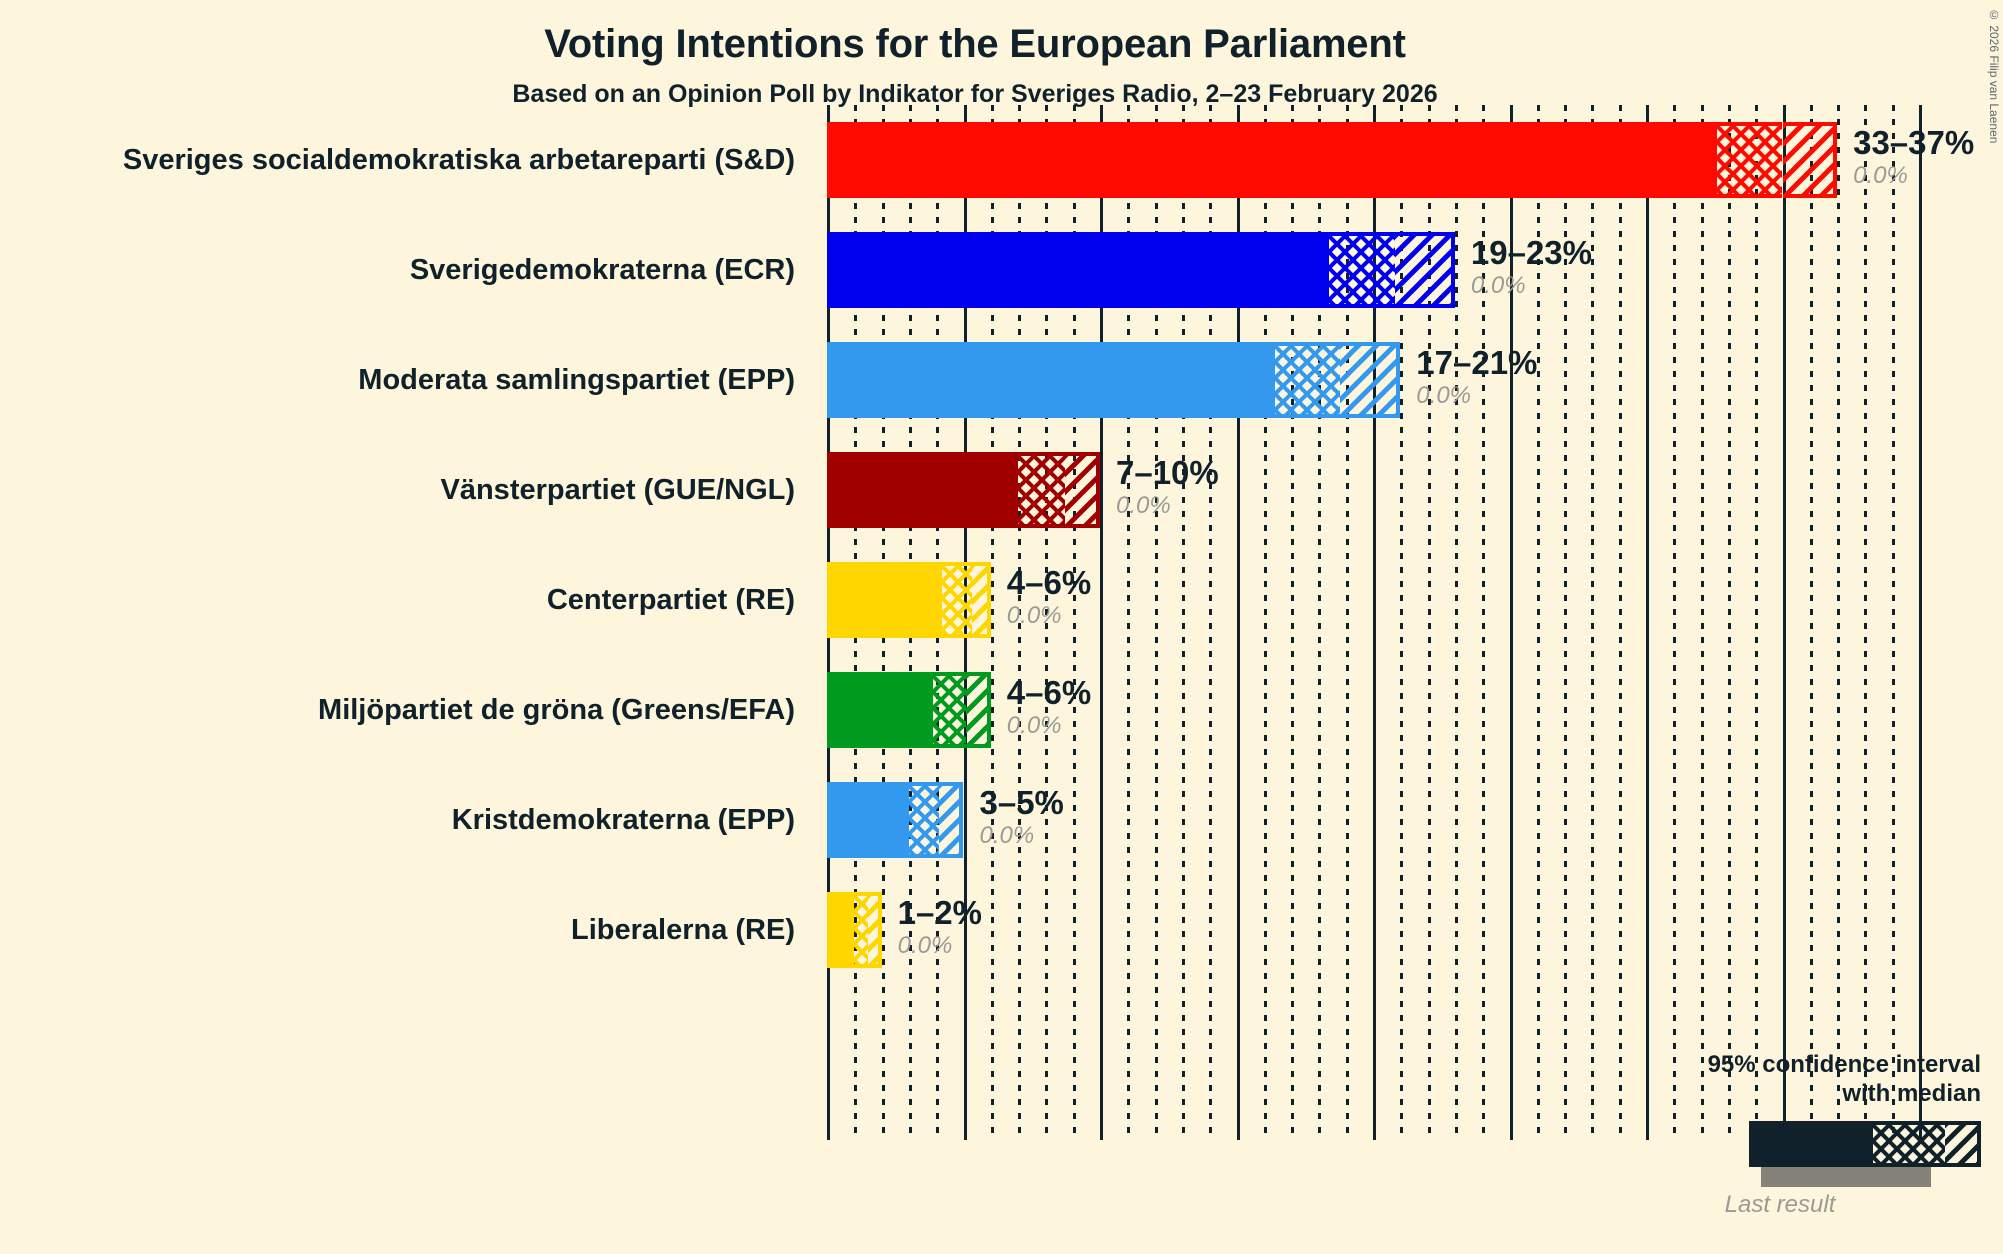 The width and height of the screenshot is (2003, 1254). What do you see at coordinates (576, 379) in the screenshot?
I see `party-label: Moderata samlingspartiet (EPP)` at bounding box center [576, 379].